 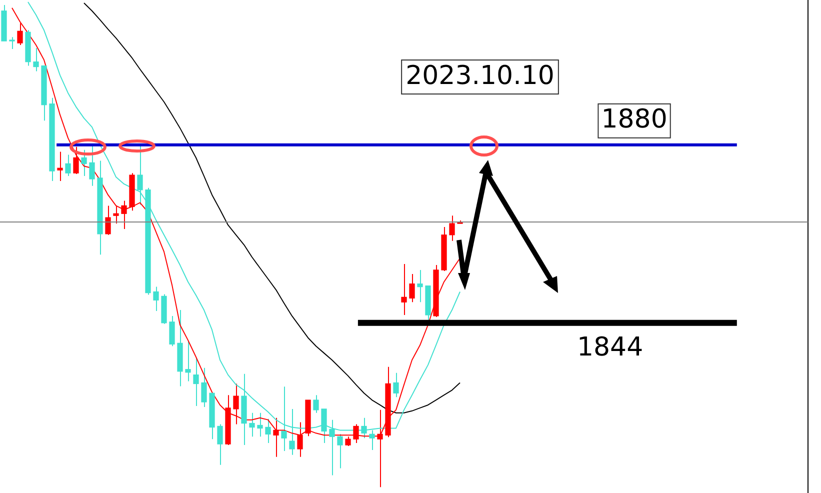 I want to click on annotation: 2023.10.10, so click(x=480, y=75).